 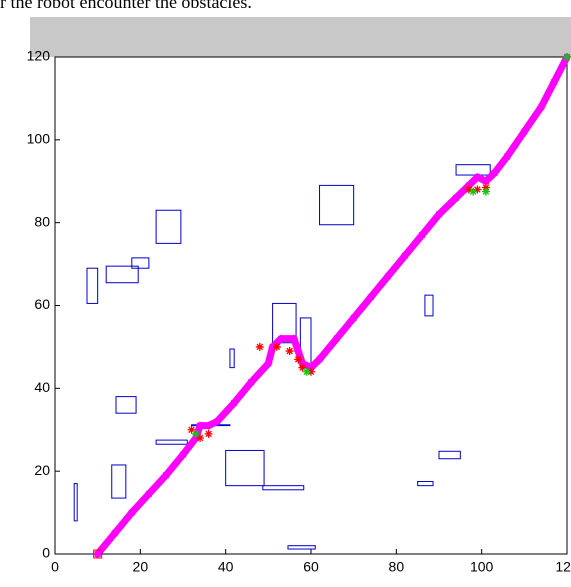 I want to click on x-tick-label: 80, so click(x=397, y=567).